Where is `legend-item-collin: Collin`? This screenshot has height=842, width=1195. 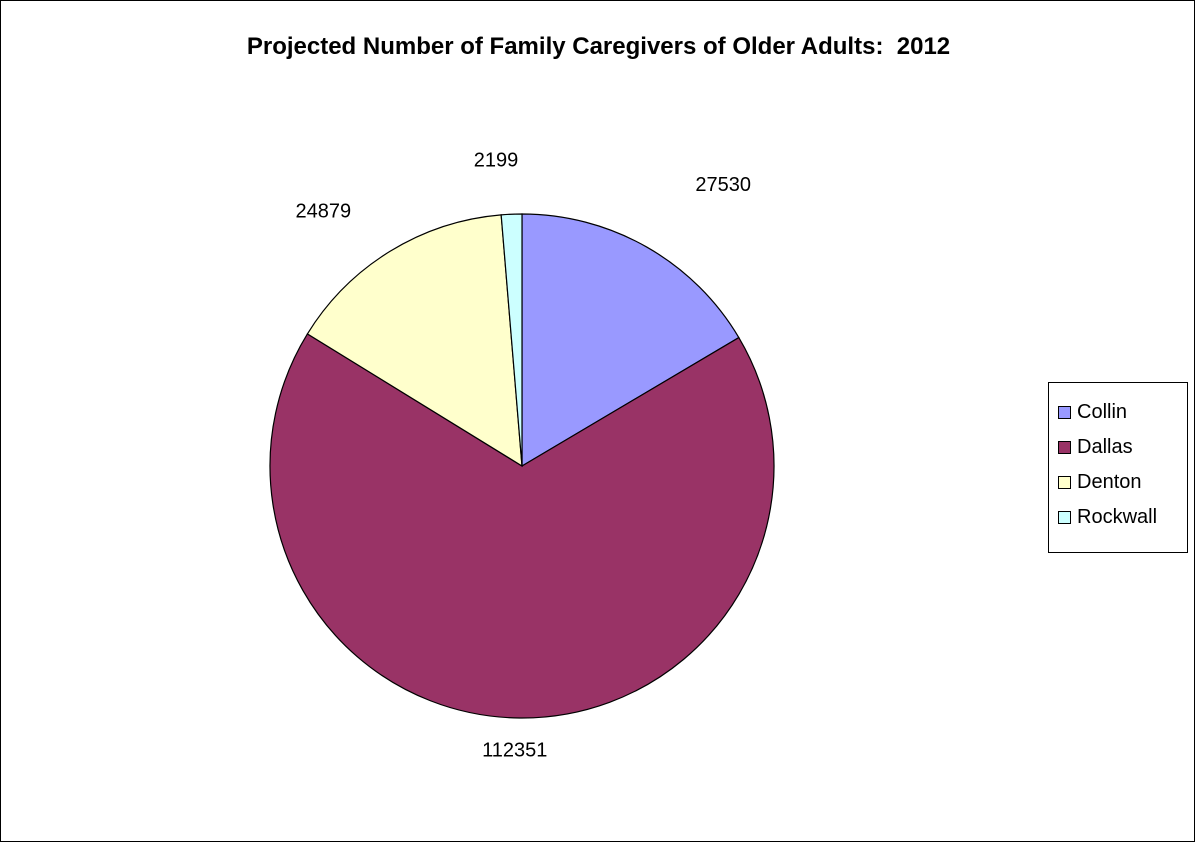
legend-item-collin: Collin is located at coordinates (1118, 412).